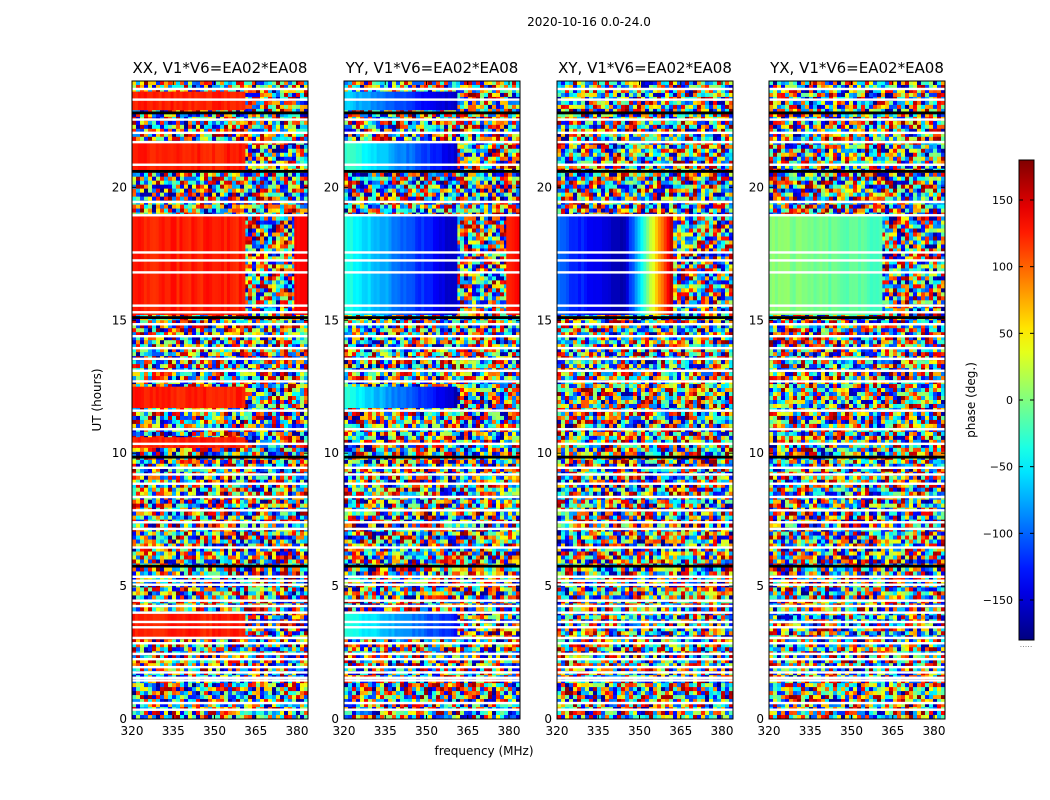  What do you see at coordinates (680, 731) in the screenshot?
I see `x-tick-label: 365` at bounding box center [680, 731].